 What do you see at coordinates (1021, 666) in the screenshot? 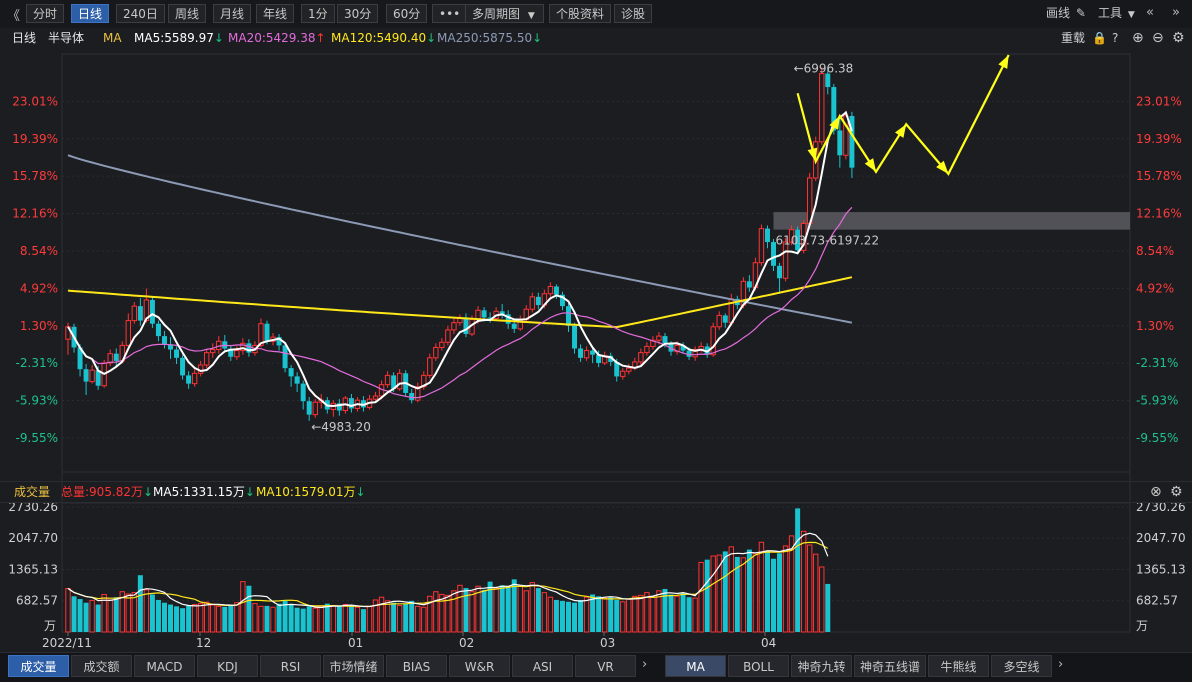
I see `tab-long-short: 多空线` at bounding box center [1021, 666].